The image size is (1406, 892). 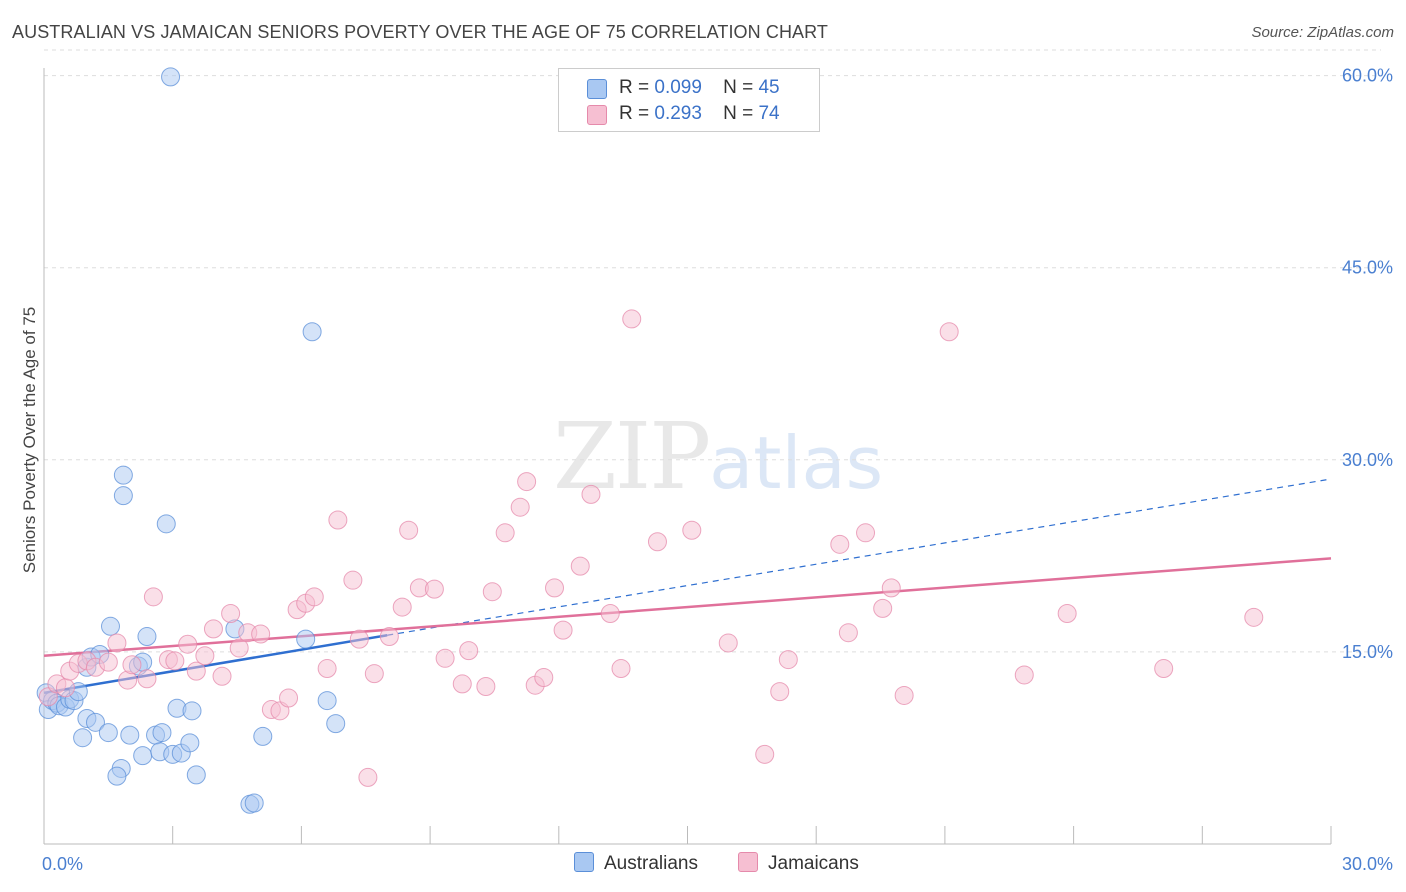 I want to click on y-tick-label: 60.0%, so click(x=1367, y=76).